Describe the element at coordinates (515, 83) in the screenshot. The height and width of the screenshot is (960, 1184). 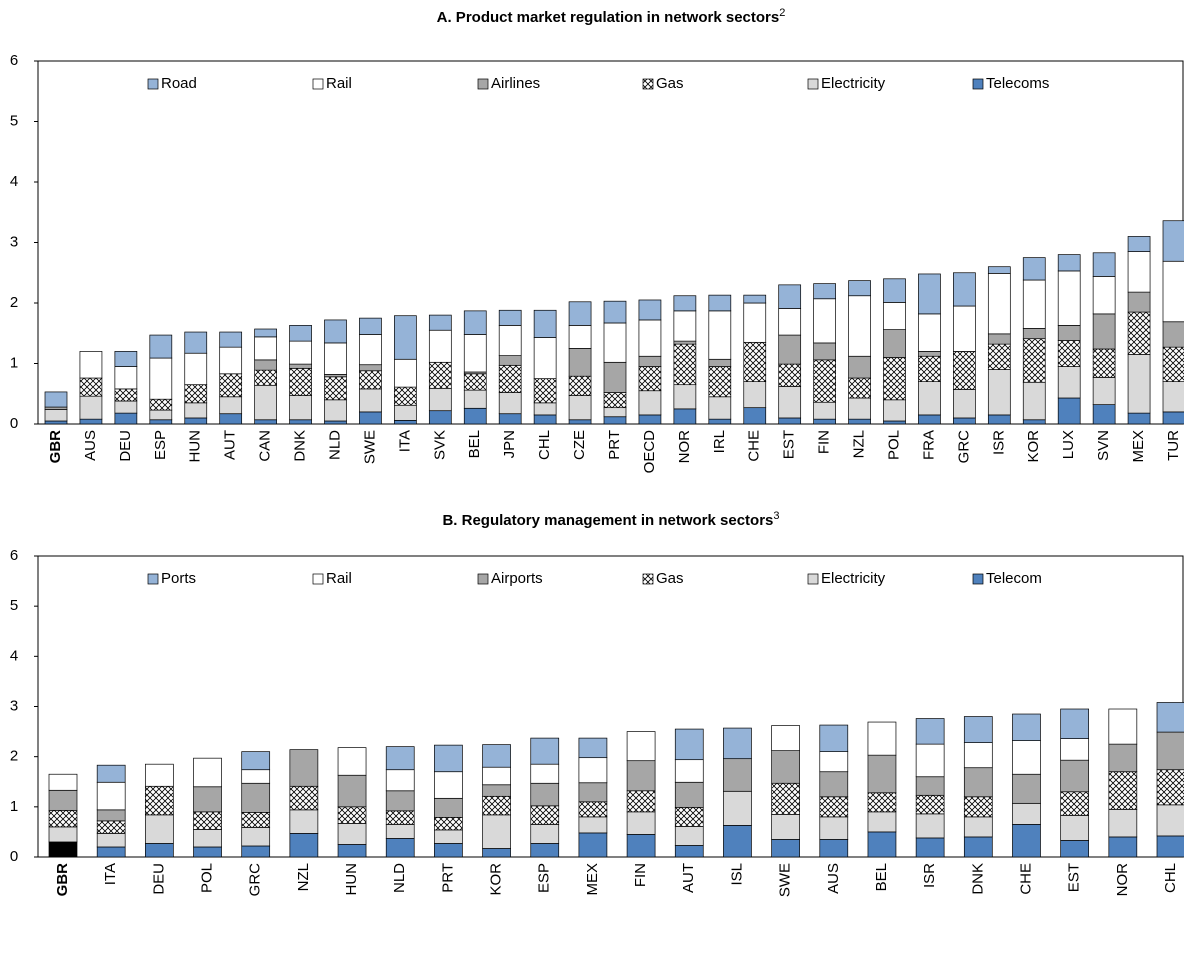
I see `legend-label: Airlines` at that location.